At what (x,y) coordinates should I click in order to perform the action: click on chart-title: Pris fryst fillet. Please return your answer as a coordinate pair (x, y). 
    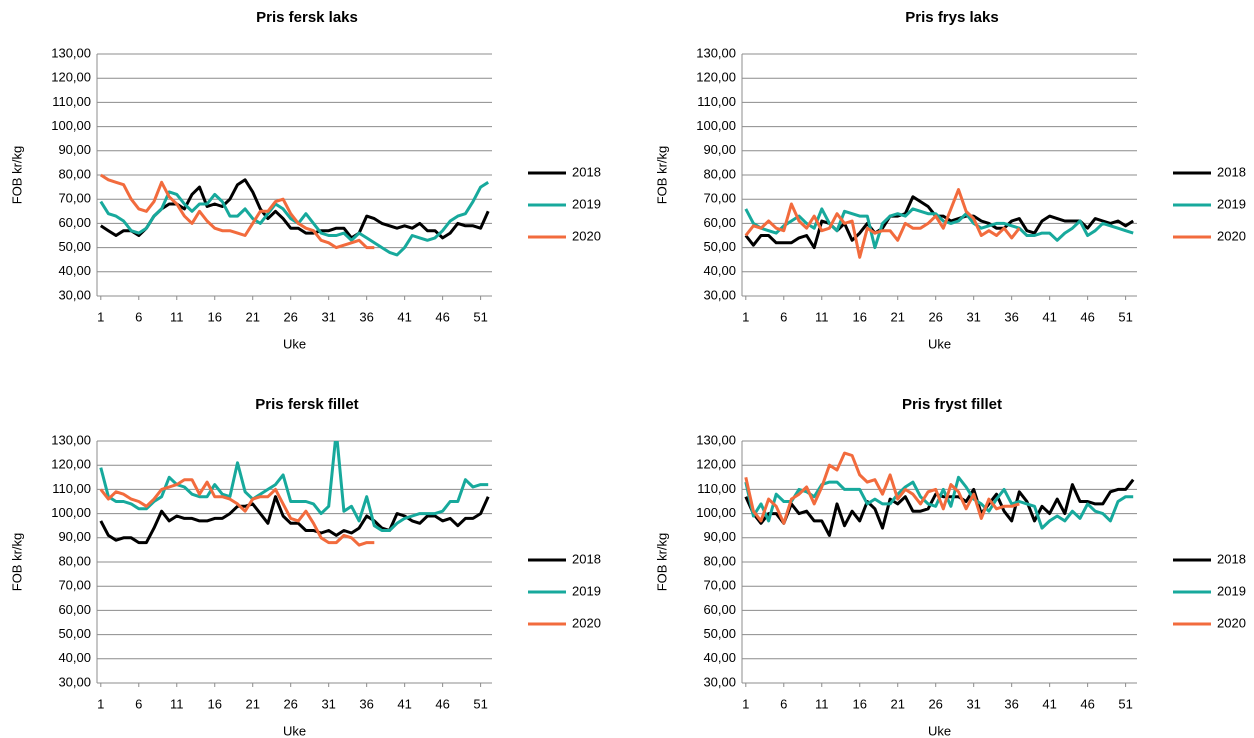
    Looking at the image, I should click on (952, 404).